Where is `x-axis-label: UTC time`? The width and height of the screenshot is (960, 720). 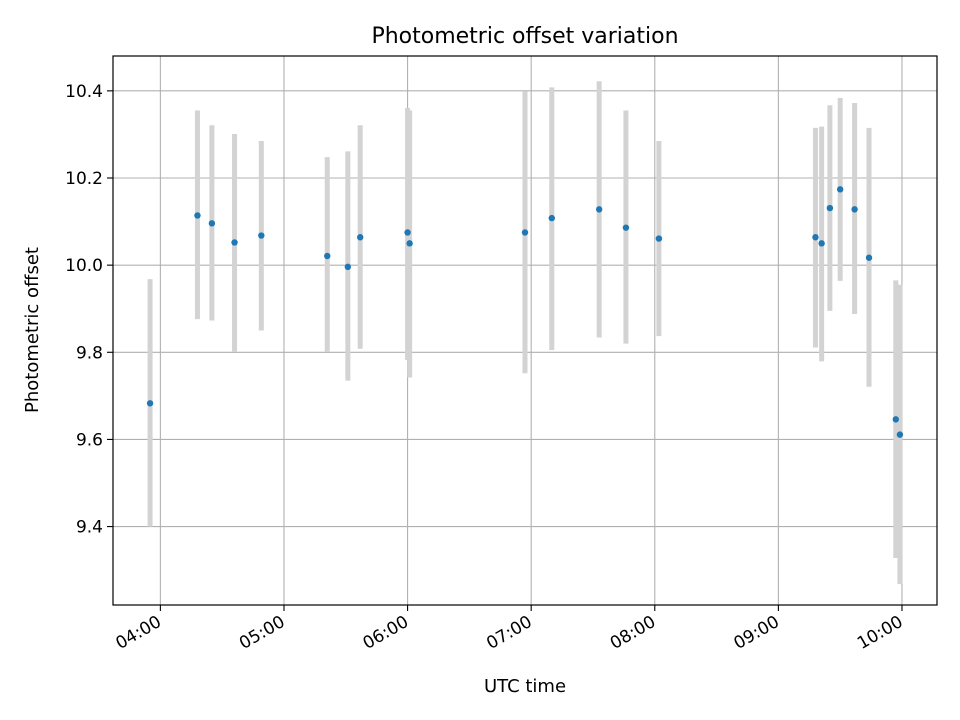 x-axis-label: UTC time is located at coordinates (525, 686).